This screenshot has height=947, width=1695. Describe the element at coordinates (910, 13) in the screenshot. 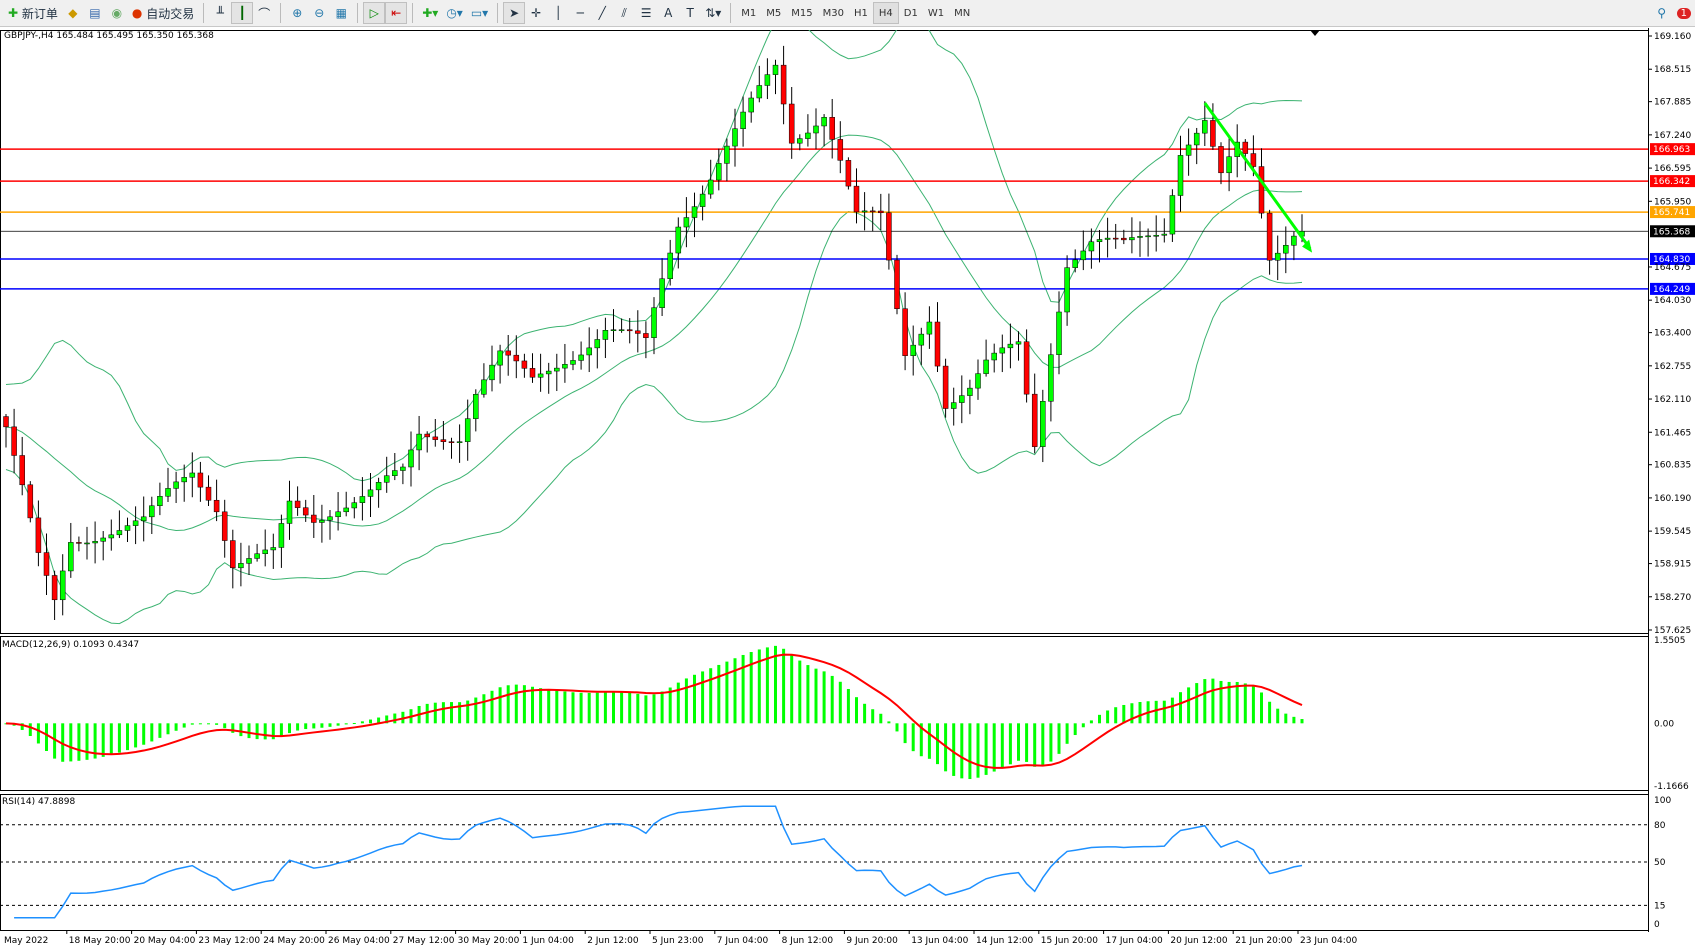

I see `timeframe-d1: D1` at that location.